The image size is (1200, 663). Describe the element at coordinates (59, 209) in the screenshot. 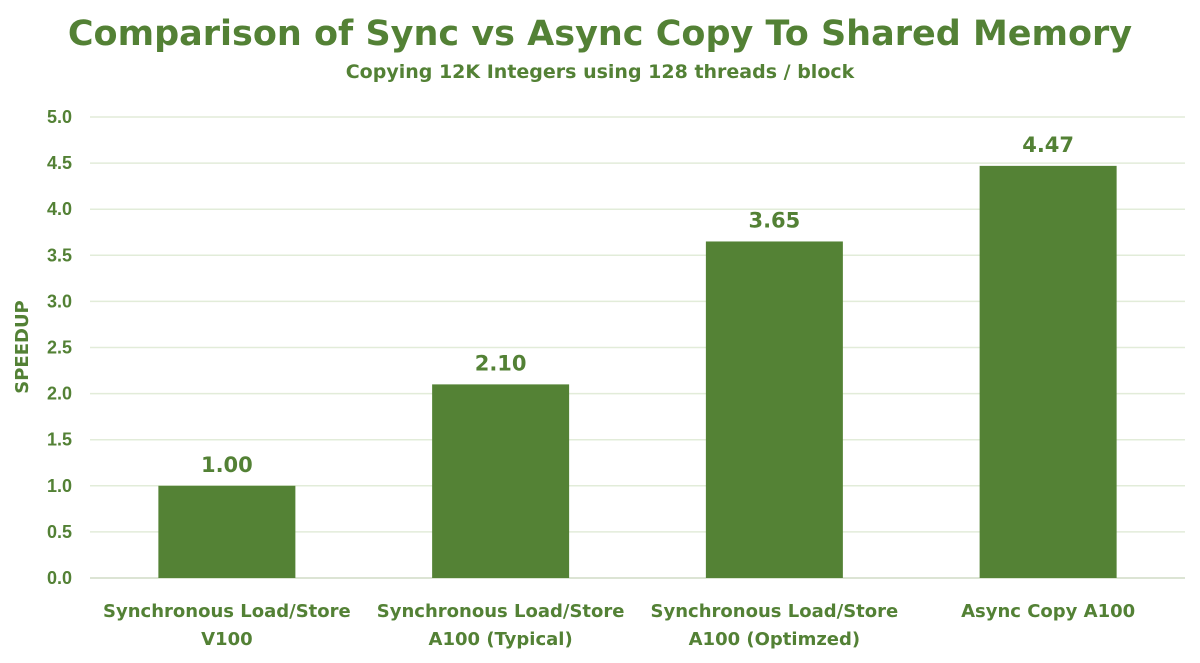

I see `y-tick-label: 4.0` at that location.